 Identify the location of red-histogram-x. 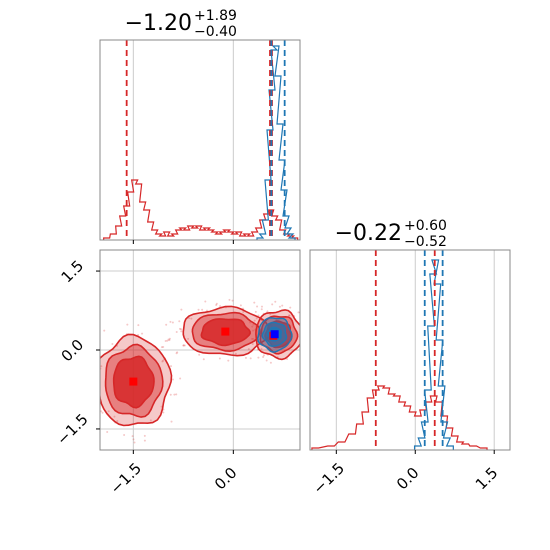
(201, 209).